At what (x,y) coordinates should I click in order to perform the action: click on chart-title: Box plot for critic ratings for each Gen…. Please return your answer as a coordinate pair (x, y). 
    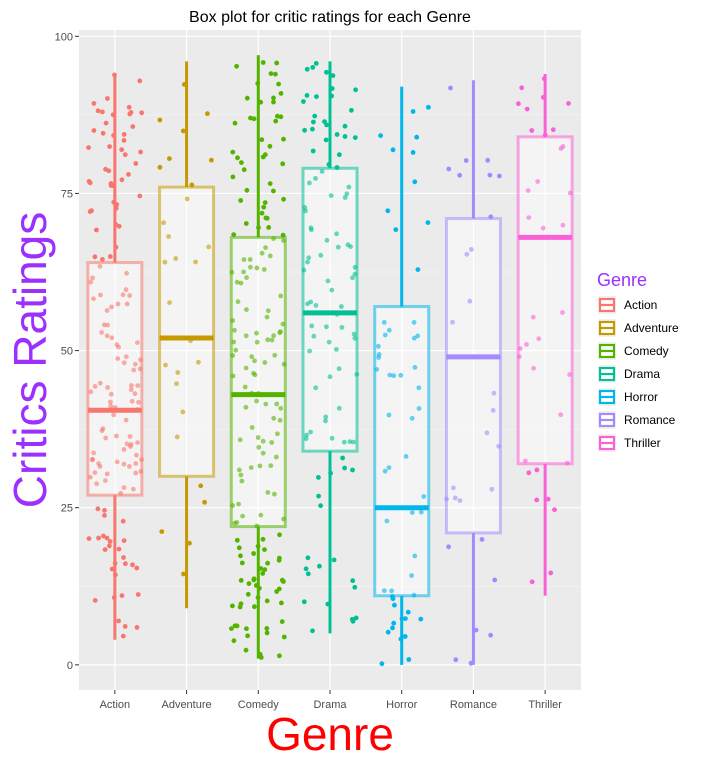
    Looking at the image, I should click on (330, 17).